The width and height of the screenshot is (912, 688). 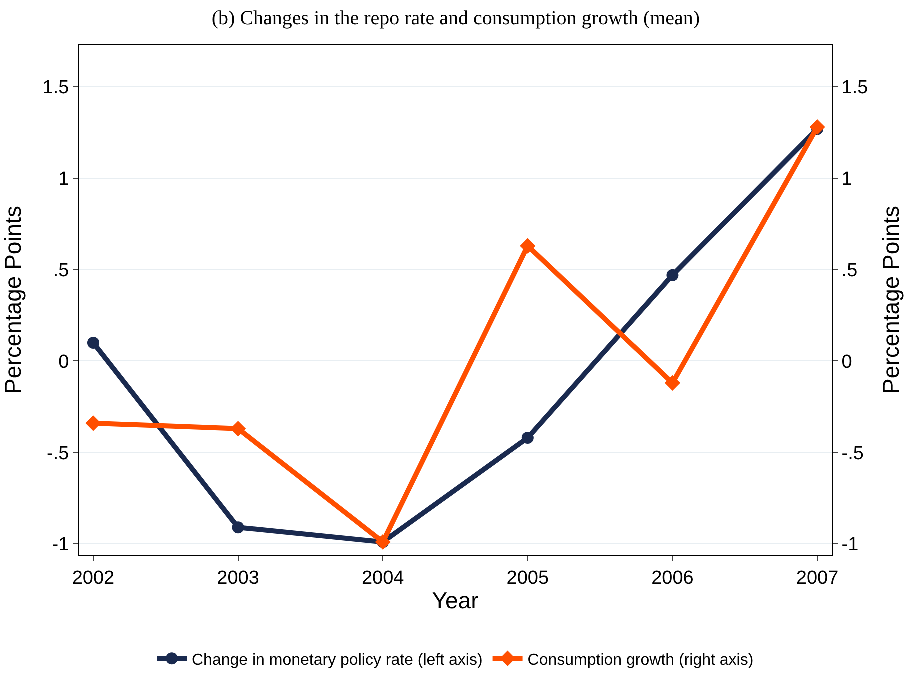 What do you see at coordinates (891, 300) in the screenshot?
I see `y2-axis-title: Percentage Points` at bounding box center [891, 300].